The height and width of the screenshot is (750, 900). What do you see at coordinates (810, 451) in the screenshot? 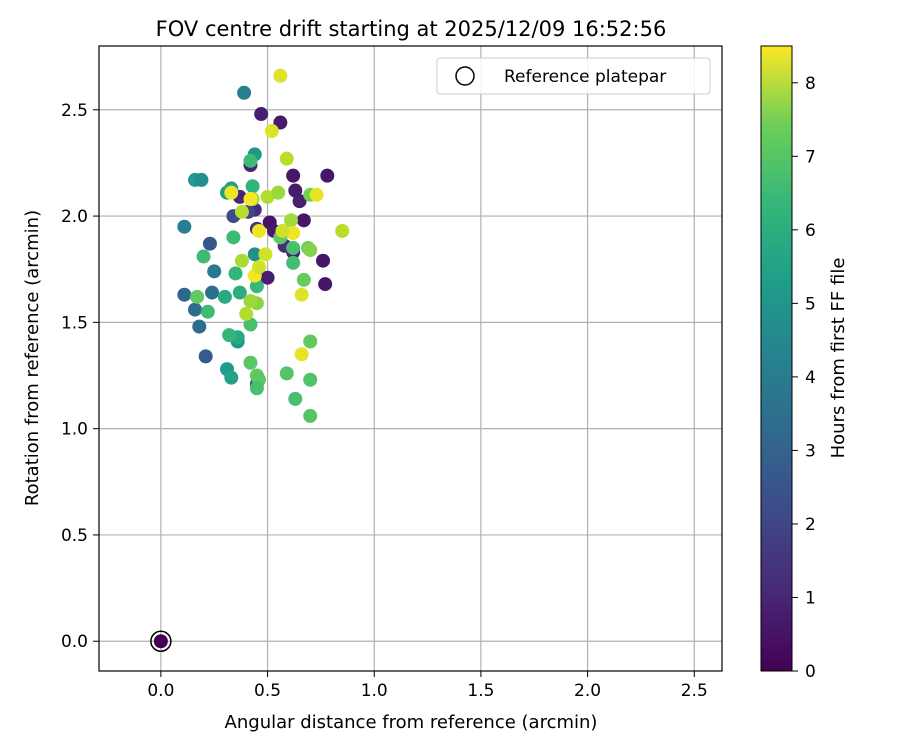
I see `colorbar-tick-label: 3` at bounding box center [810, 451].